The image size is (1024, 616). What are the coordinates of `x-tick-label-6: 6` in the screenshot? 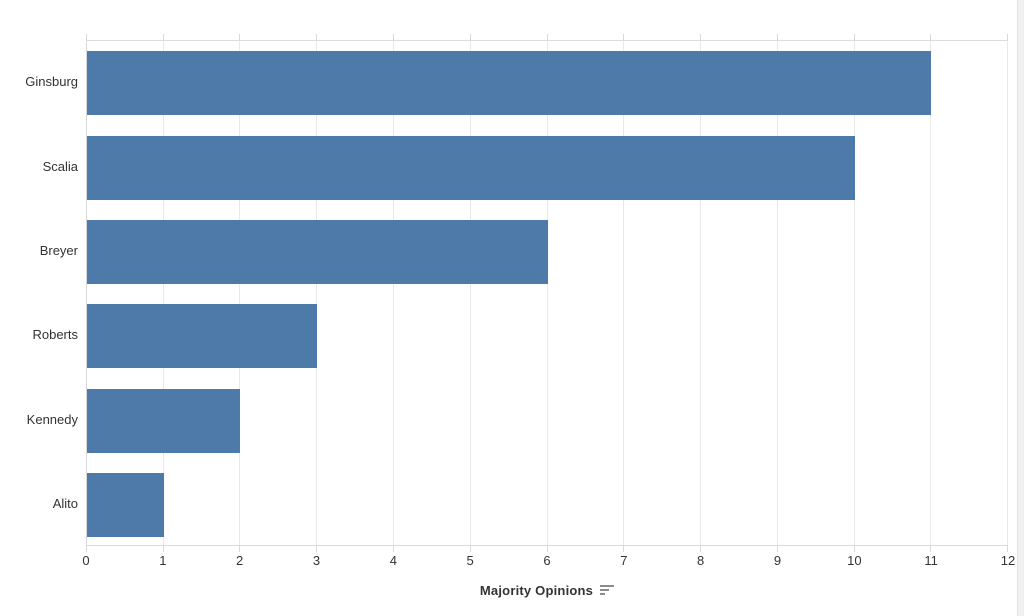 It's located at (547, 560).